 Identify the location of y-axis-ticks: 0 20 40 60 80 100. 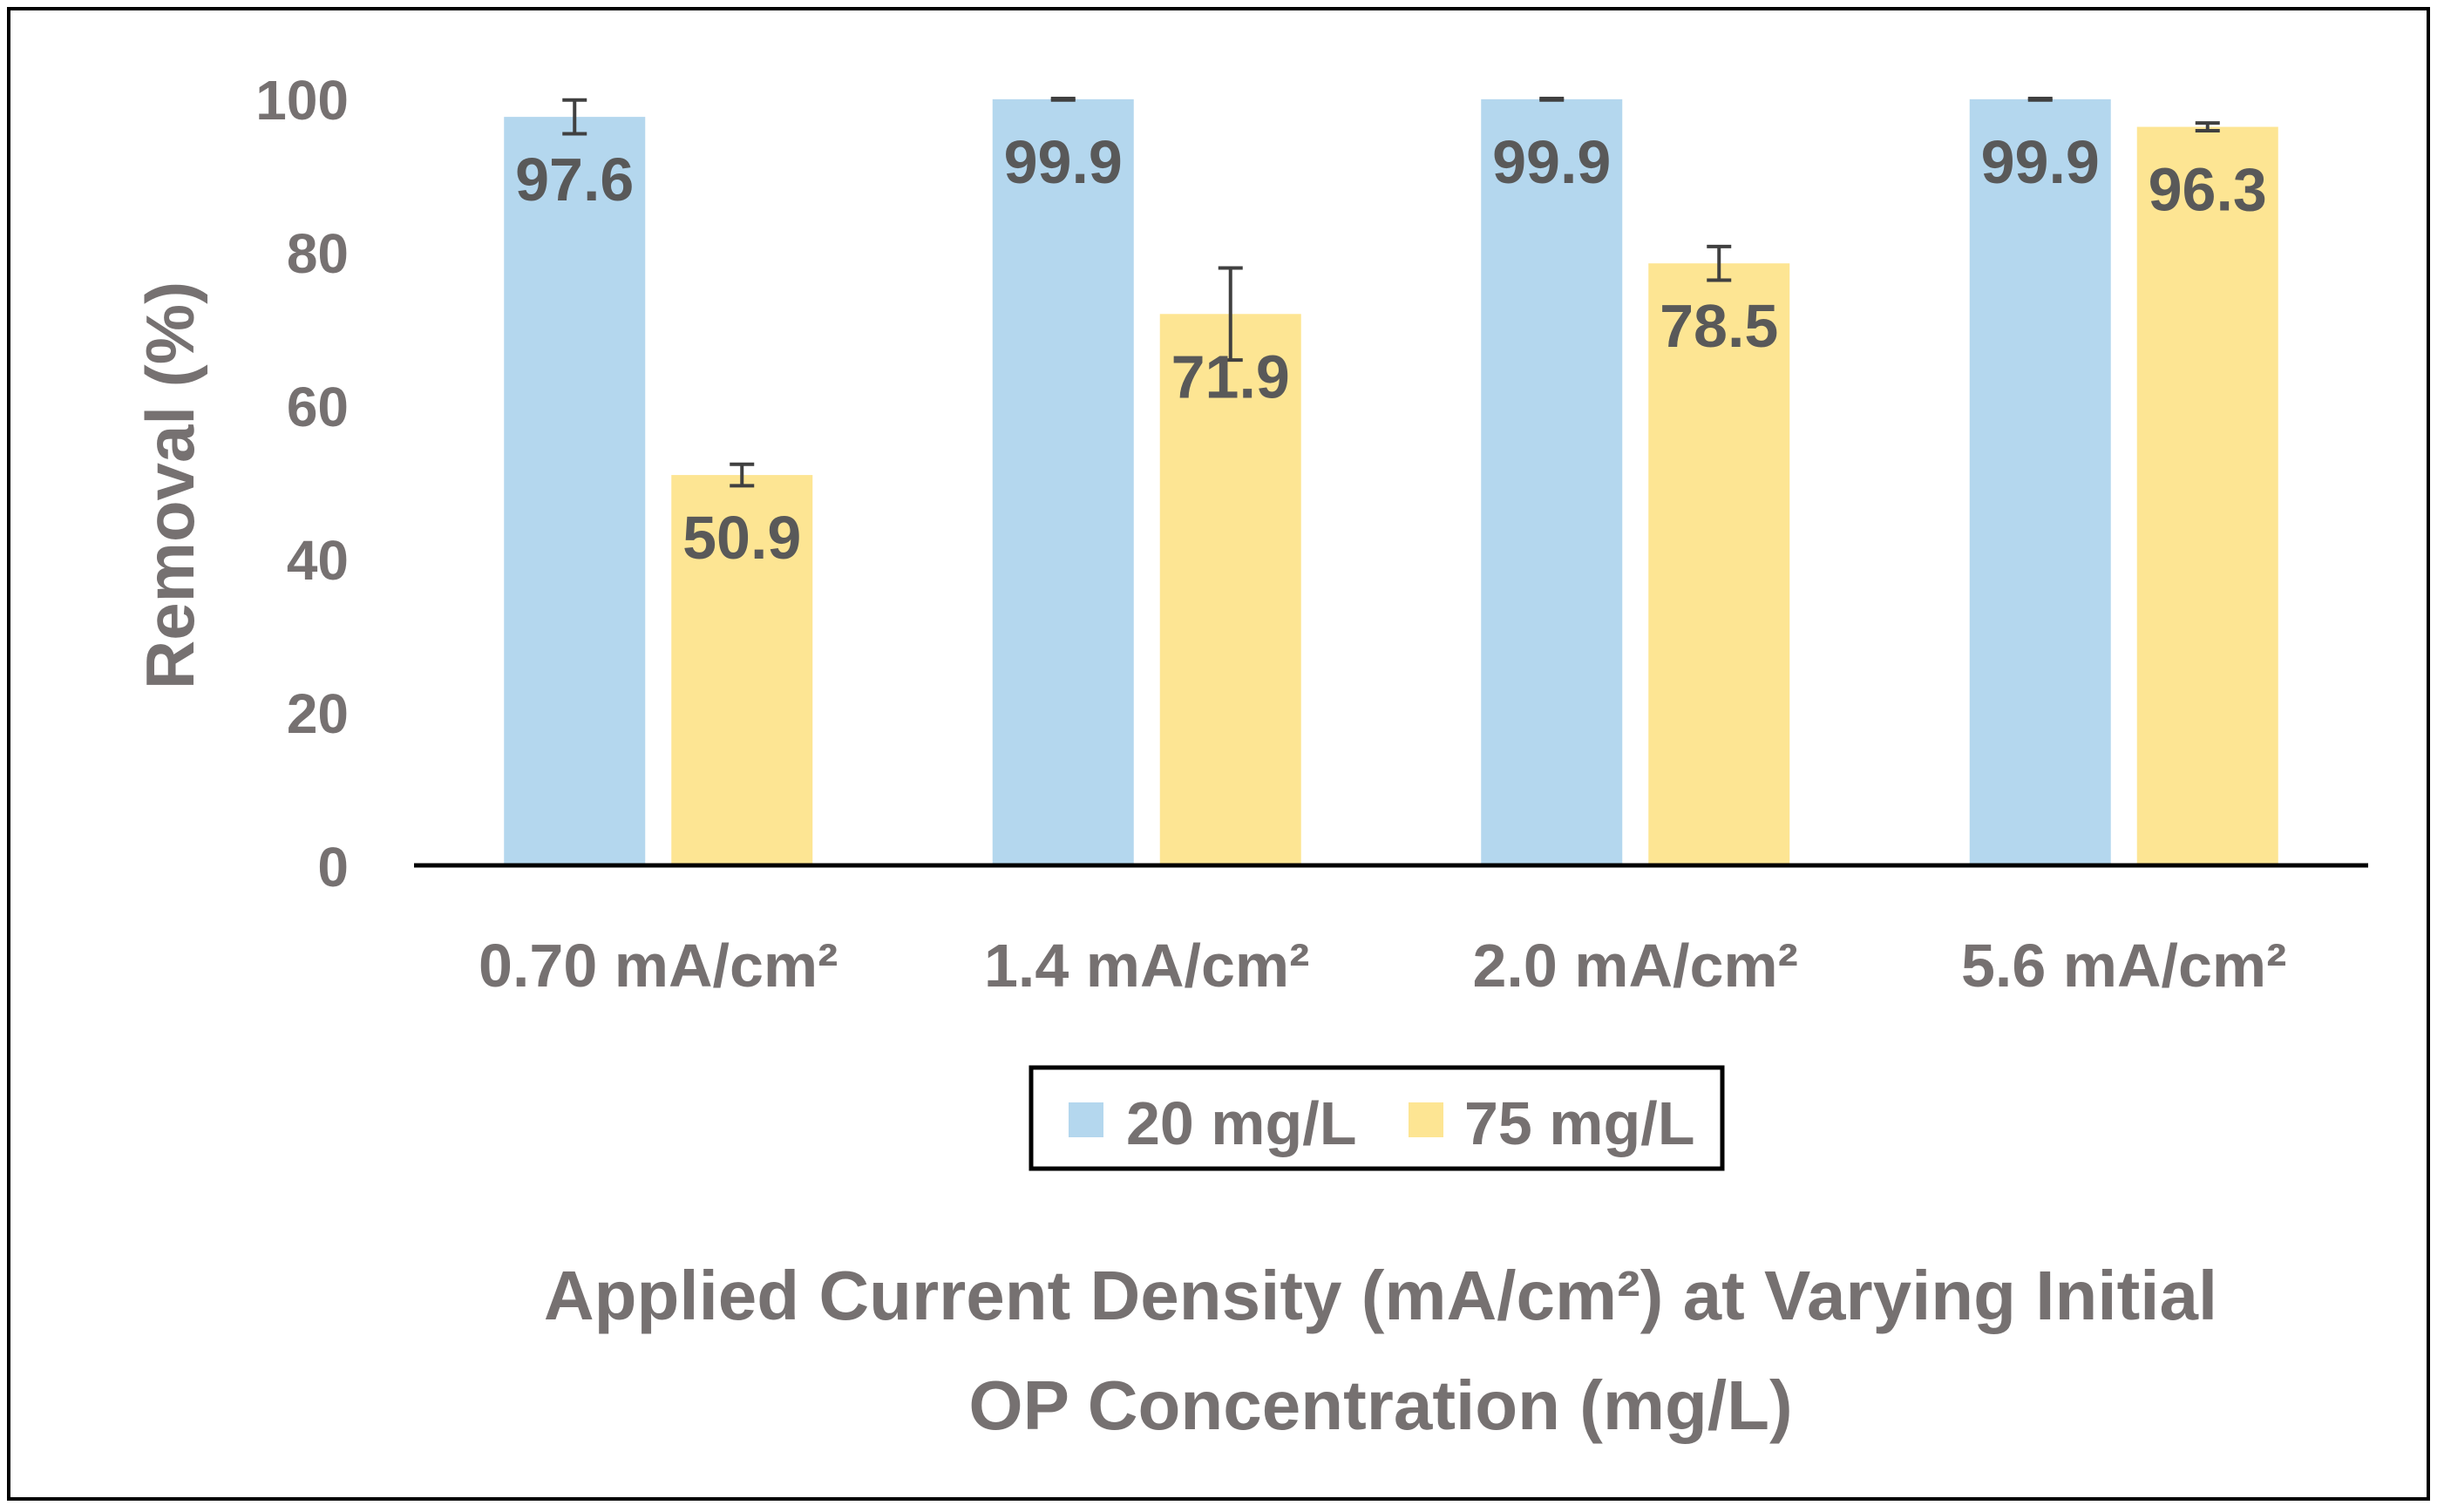
(302, 483).